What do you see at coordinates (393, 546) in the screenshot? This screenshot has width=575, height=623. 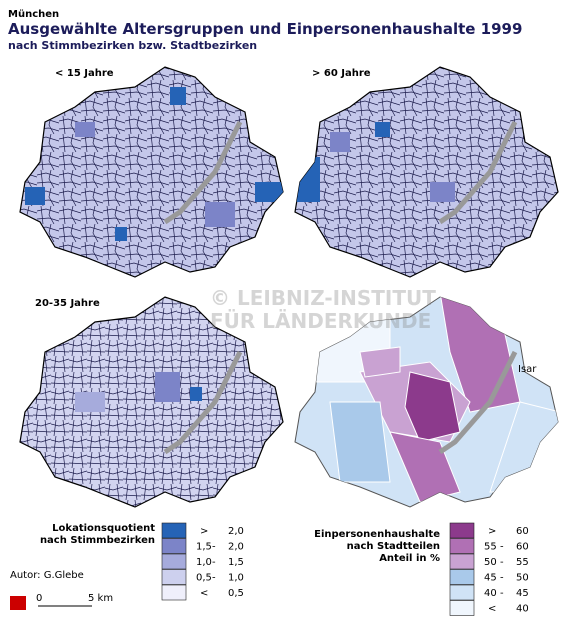 I see `legend-title: nach Stadtteilen` at bounding box center [393, 546].